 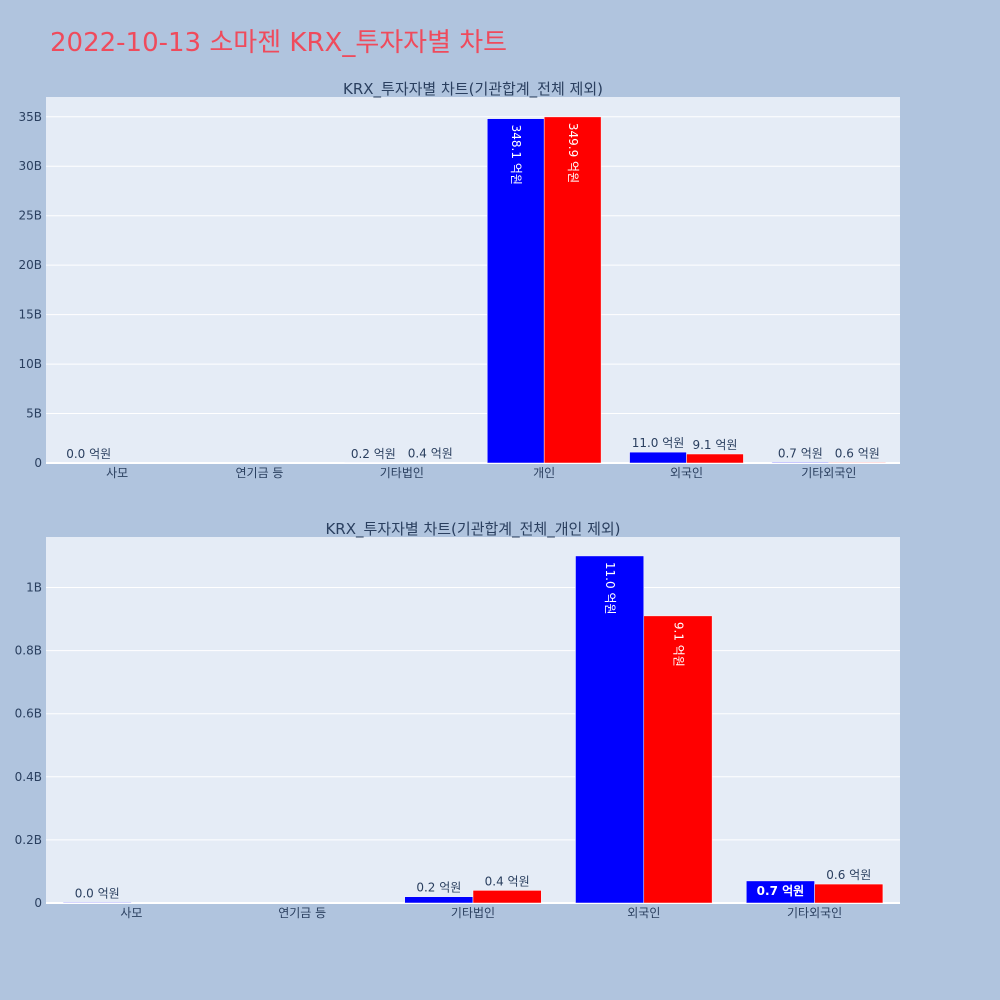 I want to click on y-tick-label: 0.4B, so click(x=28, y=777).